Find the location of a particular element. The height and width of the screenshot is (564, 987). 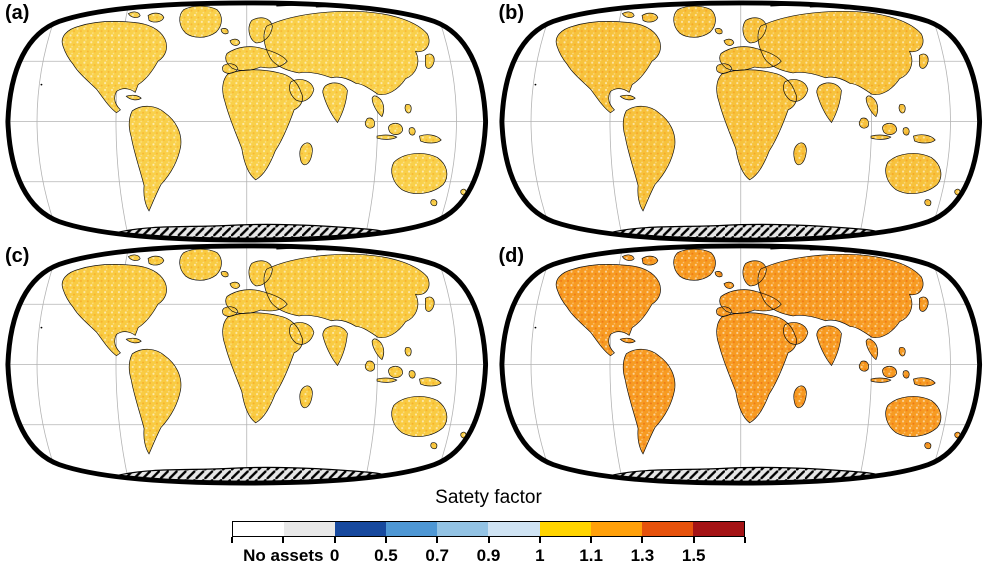

colorbar-tick-label: 1 is located at coordinates (540, 555).